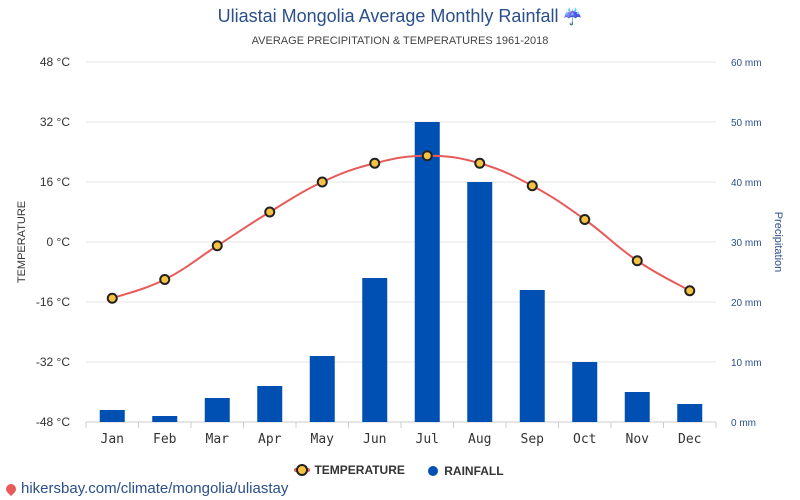 The image size is (800, 500). Describe the element at coordinates (638, 439) in the screenshot. I see `x-tick-label: Nov` at that location.